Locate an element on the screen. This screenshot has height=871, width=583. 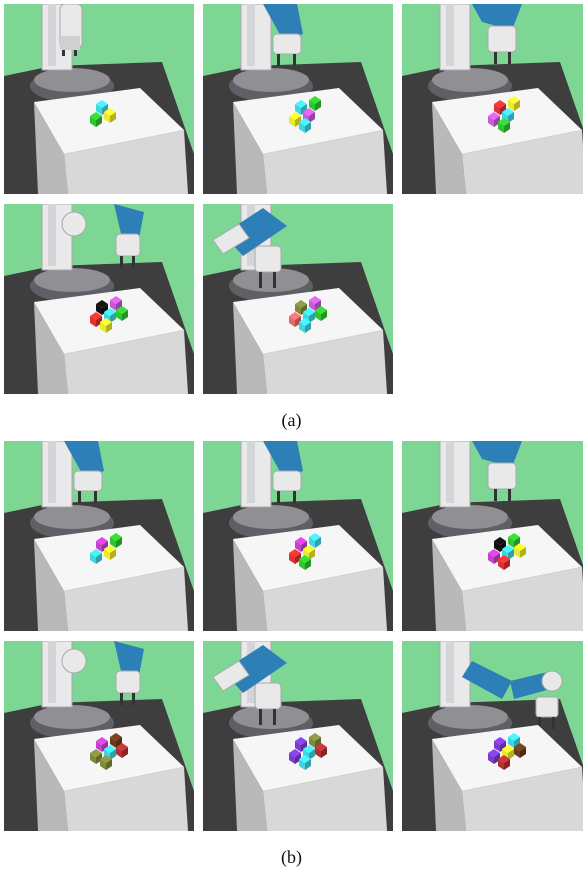
scene-image is located at coordinates (492, 536).